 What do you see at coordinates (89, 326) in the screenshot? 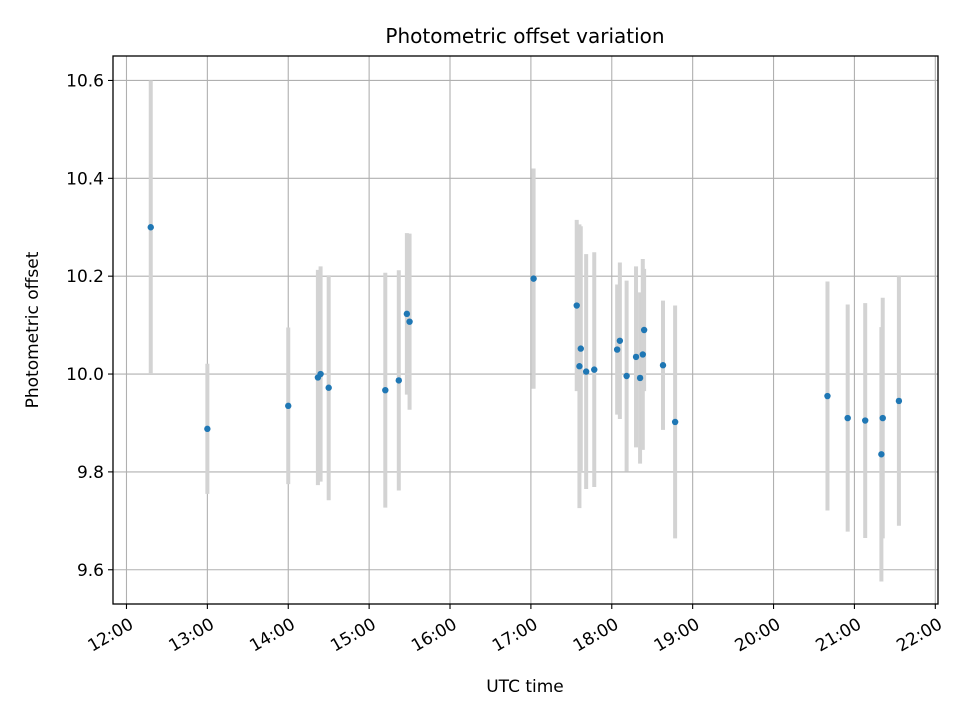
I see `y-axis-ticks: 9.6 9.8 10.0 10.2 10.4 10.6` at bounding box center [89, 326].